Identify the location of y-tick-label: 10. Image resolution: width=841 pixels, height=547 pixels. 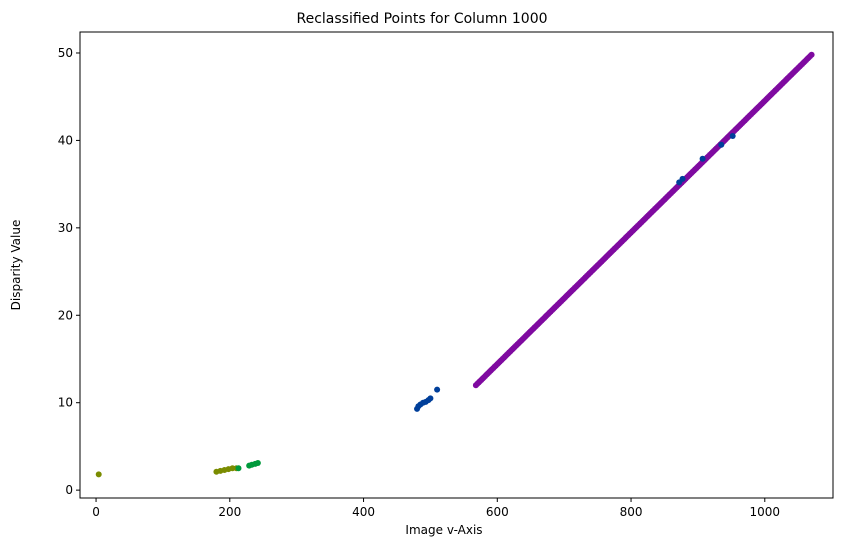
(65, 403).